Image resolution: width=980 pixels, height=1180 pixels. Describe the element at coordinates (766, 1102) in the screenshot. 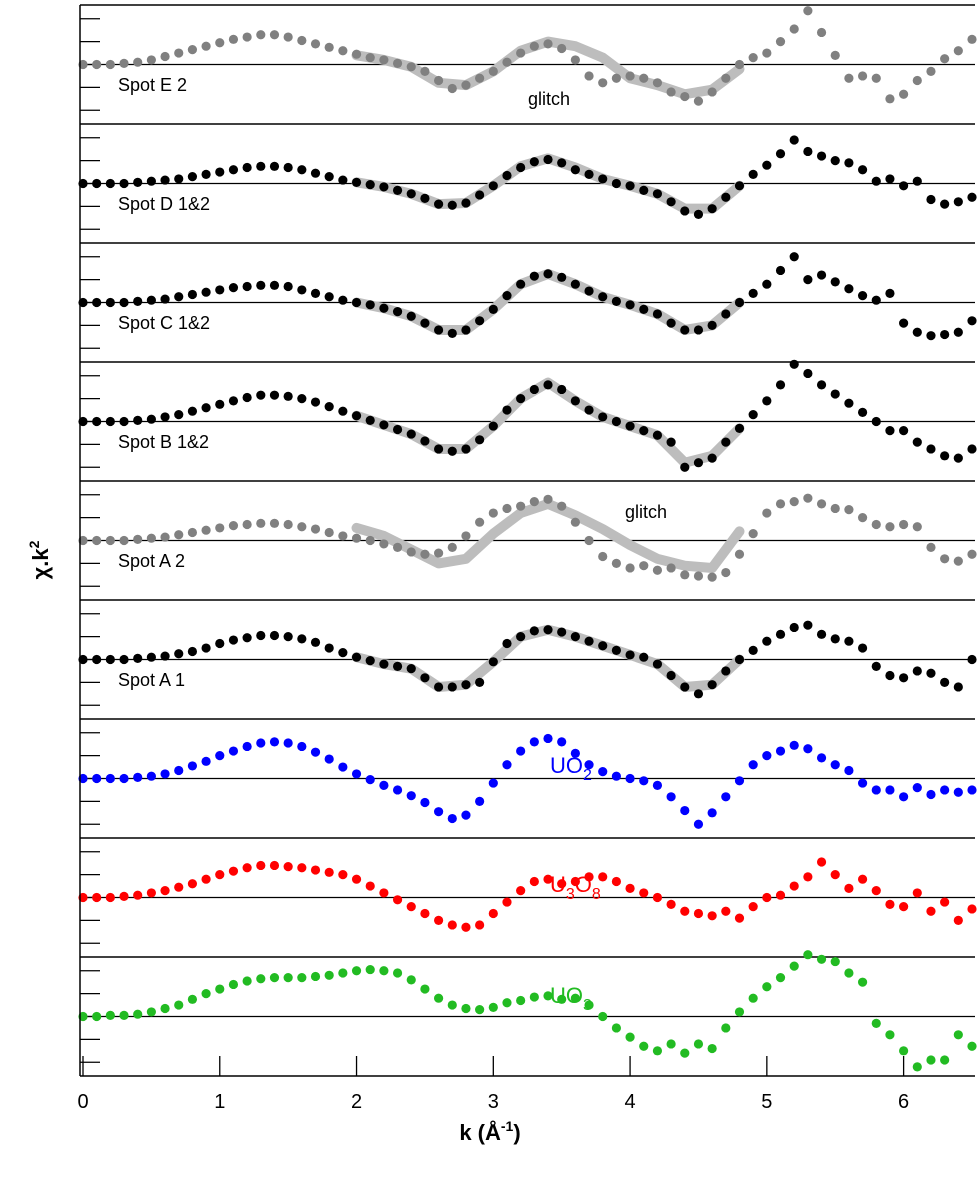

I see `x-tick-label: 5` at that location.